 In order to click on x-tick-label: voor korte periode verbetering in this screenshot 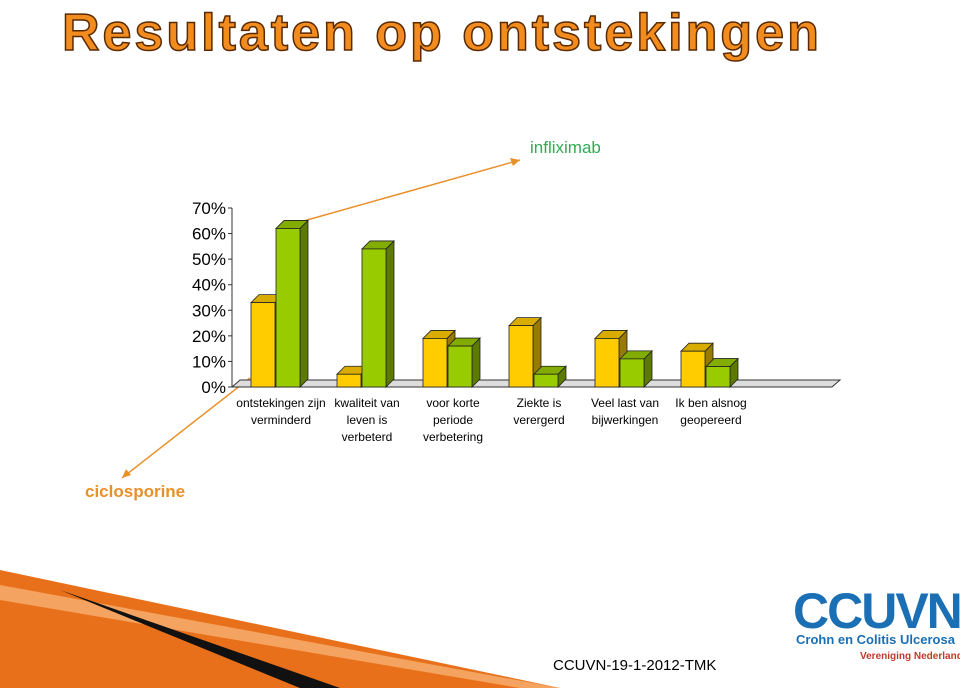, I will do `click(453, 420)`.